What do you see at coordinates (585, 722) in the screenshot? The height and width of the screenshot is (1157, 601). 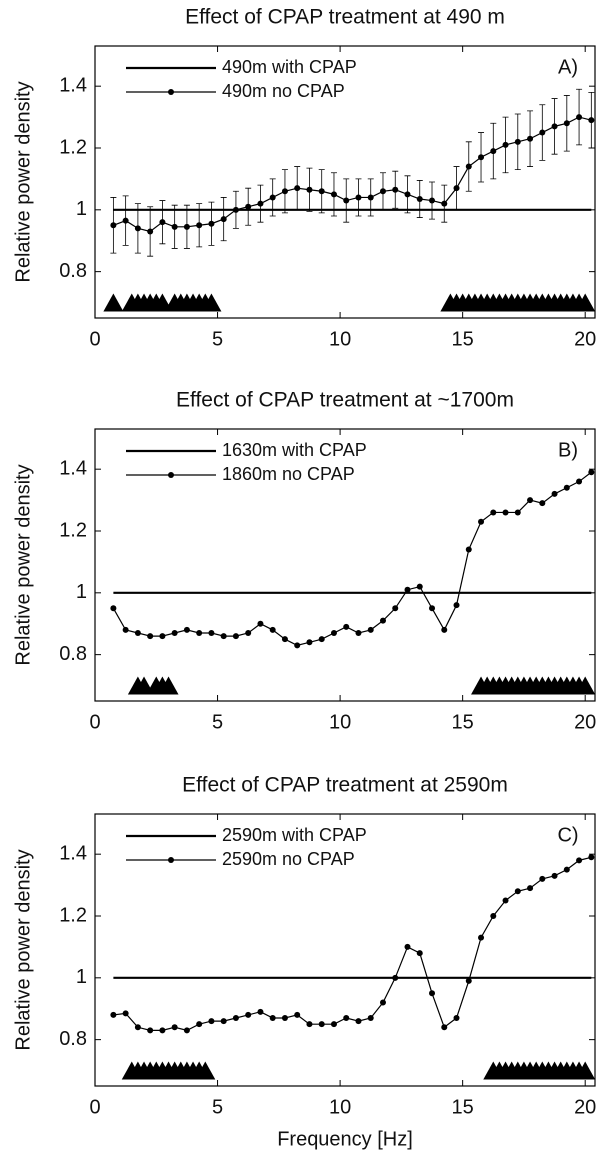 I see `x-tick-label: 20` at bounding box center [585, 722].